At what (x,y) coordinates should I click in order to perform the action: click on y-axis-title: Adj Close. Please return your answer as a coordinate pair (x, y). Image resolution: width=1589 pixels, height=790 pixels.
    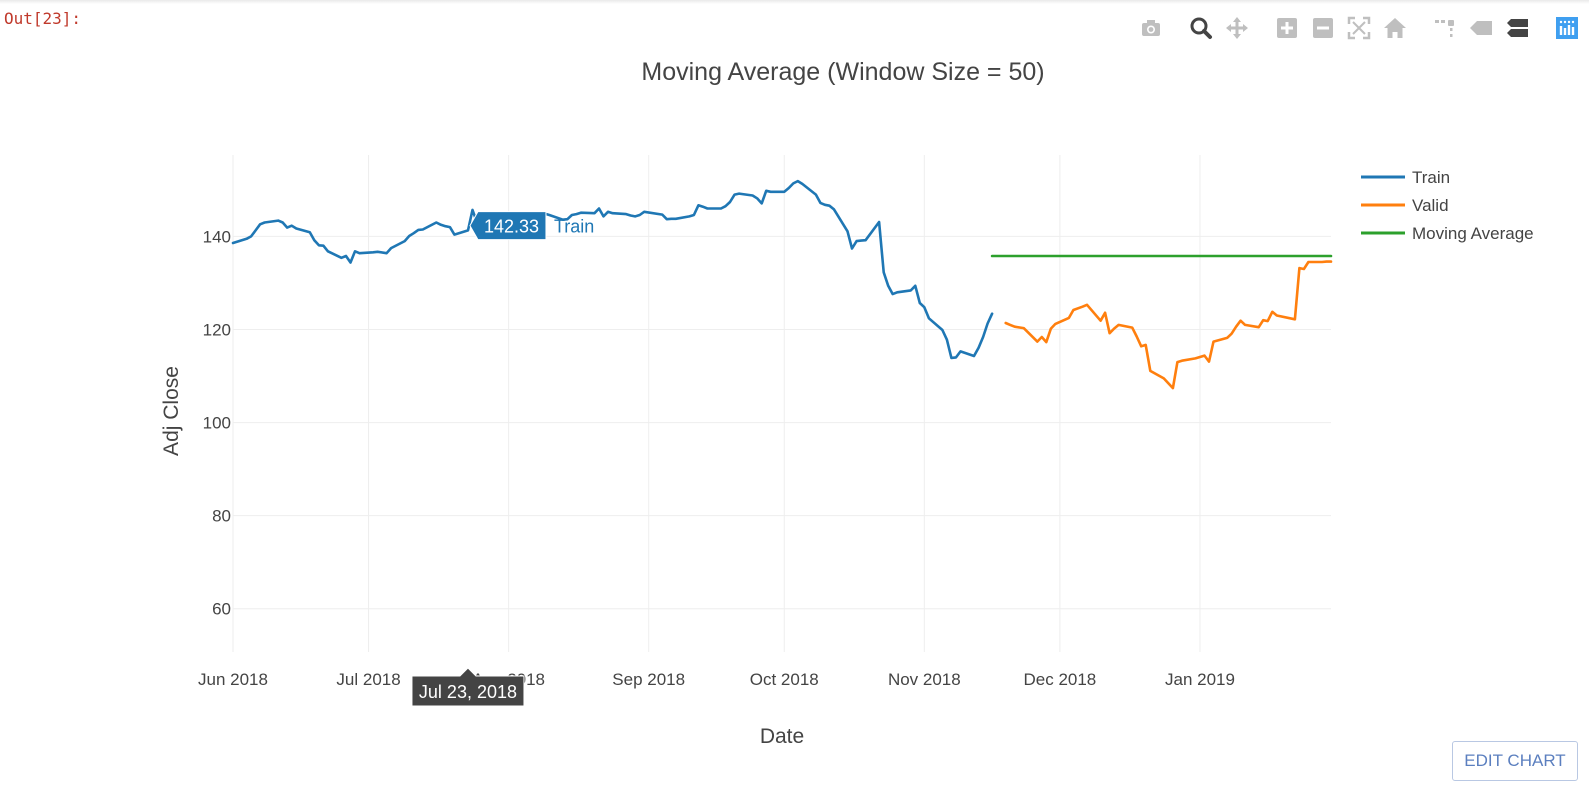
    Looking at the image, I should click on (171, 411).